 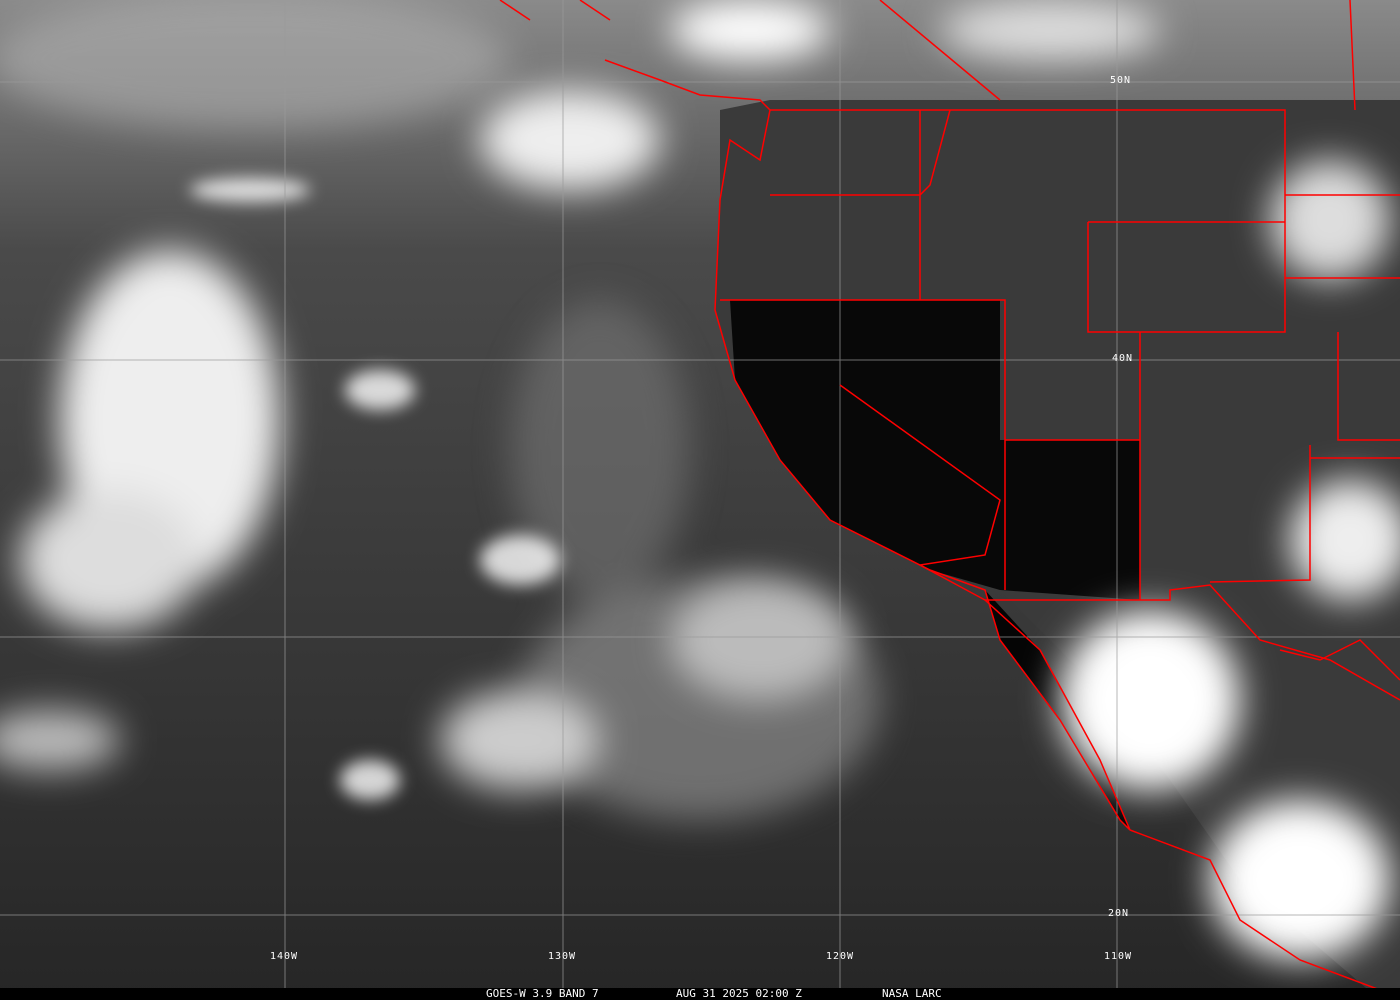 What do you see at coordinates (1119, 913) in the screenshot?
I see `lat-label-20n: 20N` at bounding box center [1119, 913].